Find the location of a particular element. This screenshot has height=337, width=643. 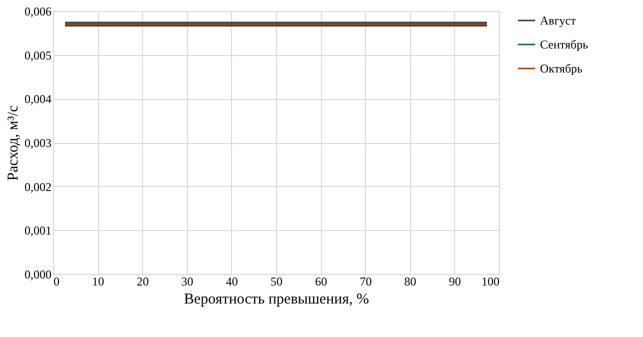

y-axis-title: Расход, м³/с is located at coordinates (14, 142).